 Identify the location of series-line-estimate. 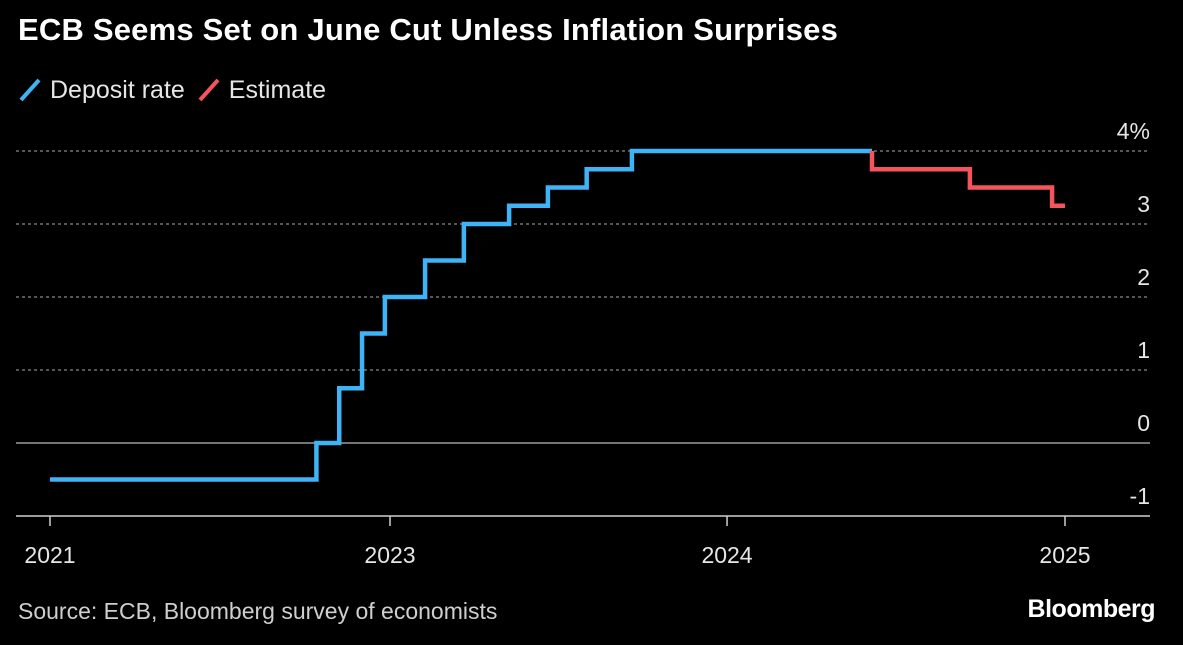
(967, 179).